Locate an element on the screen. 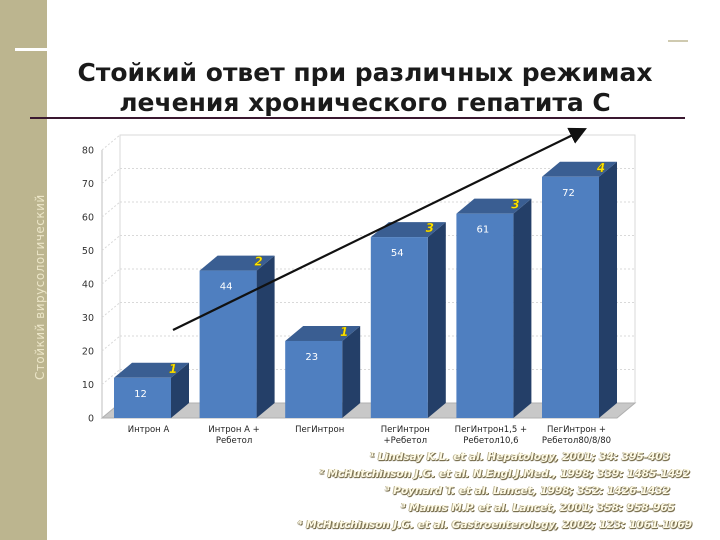 The width and height of the screenshot is (720, 540). x-tick-label: ПегИнтрон +Ребетол is located at coordinates (405, 435).